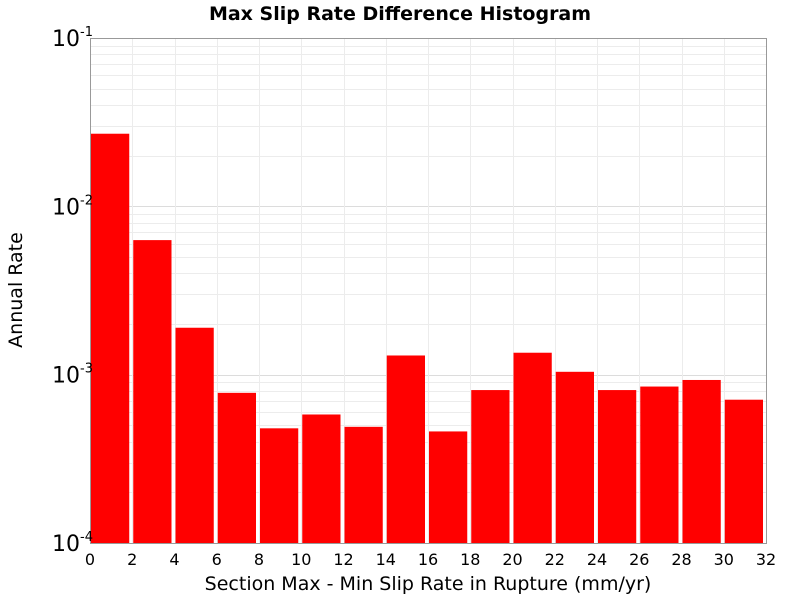  I want to click on x-tick-label: 20, so click(512, 559).